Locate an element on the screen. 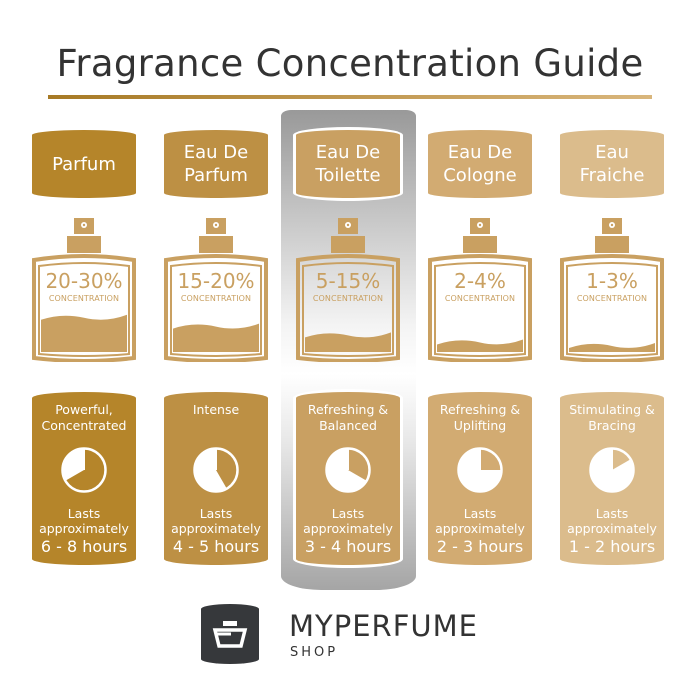  text-line: Eau is located at coordinates (612, 152).